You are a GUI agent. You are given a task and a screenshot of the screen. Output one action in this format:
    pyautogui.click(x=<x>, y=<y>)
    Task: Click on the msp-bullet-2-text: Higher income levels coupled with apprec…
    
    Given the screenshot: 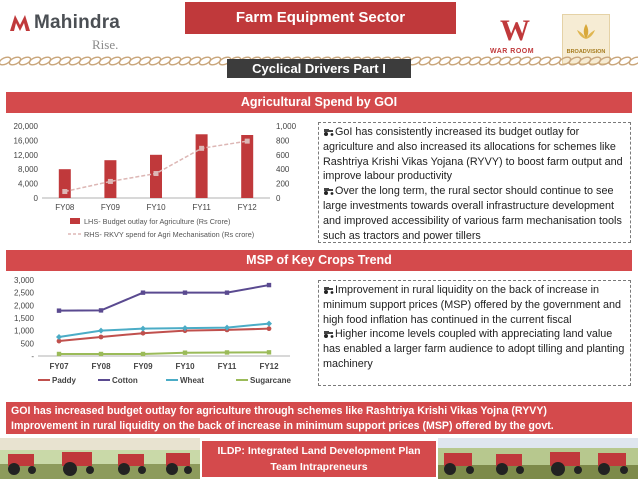 What is the action you would take?
    pyautogui.click(x=474, y=349)
    